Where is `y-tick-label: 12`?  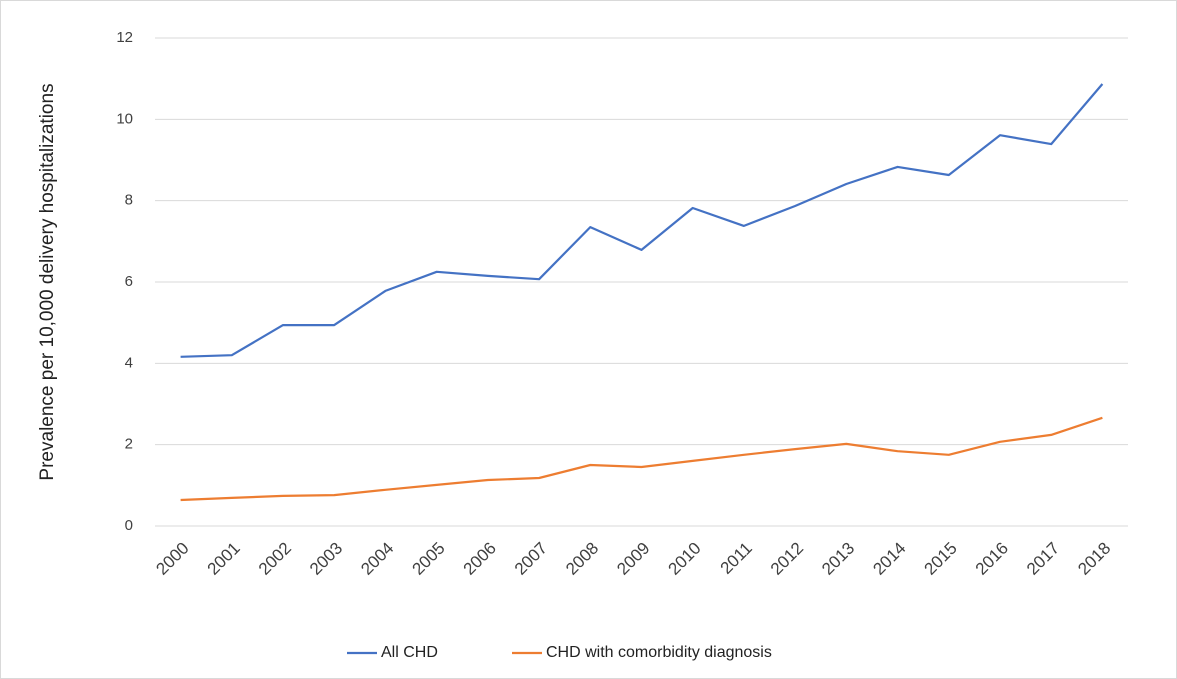 y-tick-label: 12 is located at coordinates (124, 37).